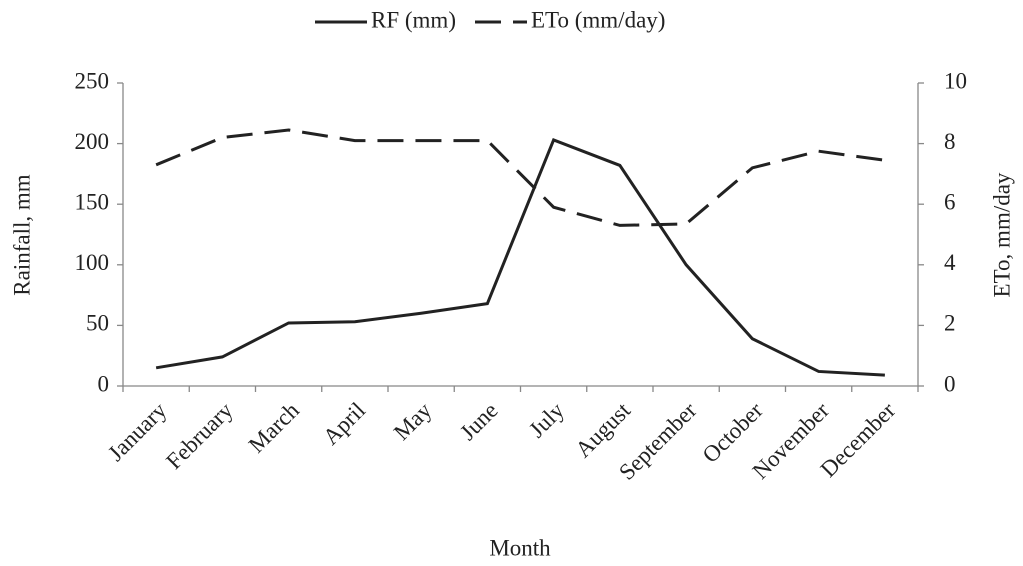 This screenshot has height=566, width=1023. What do you see at coordinates (950, 262) in the screenshot?
I see `y2-tick-label: 4` at bounding box center [950, 262].